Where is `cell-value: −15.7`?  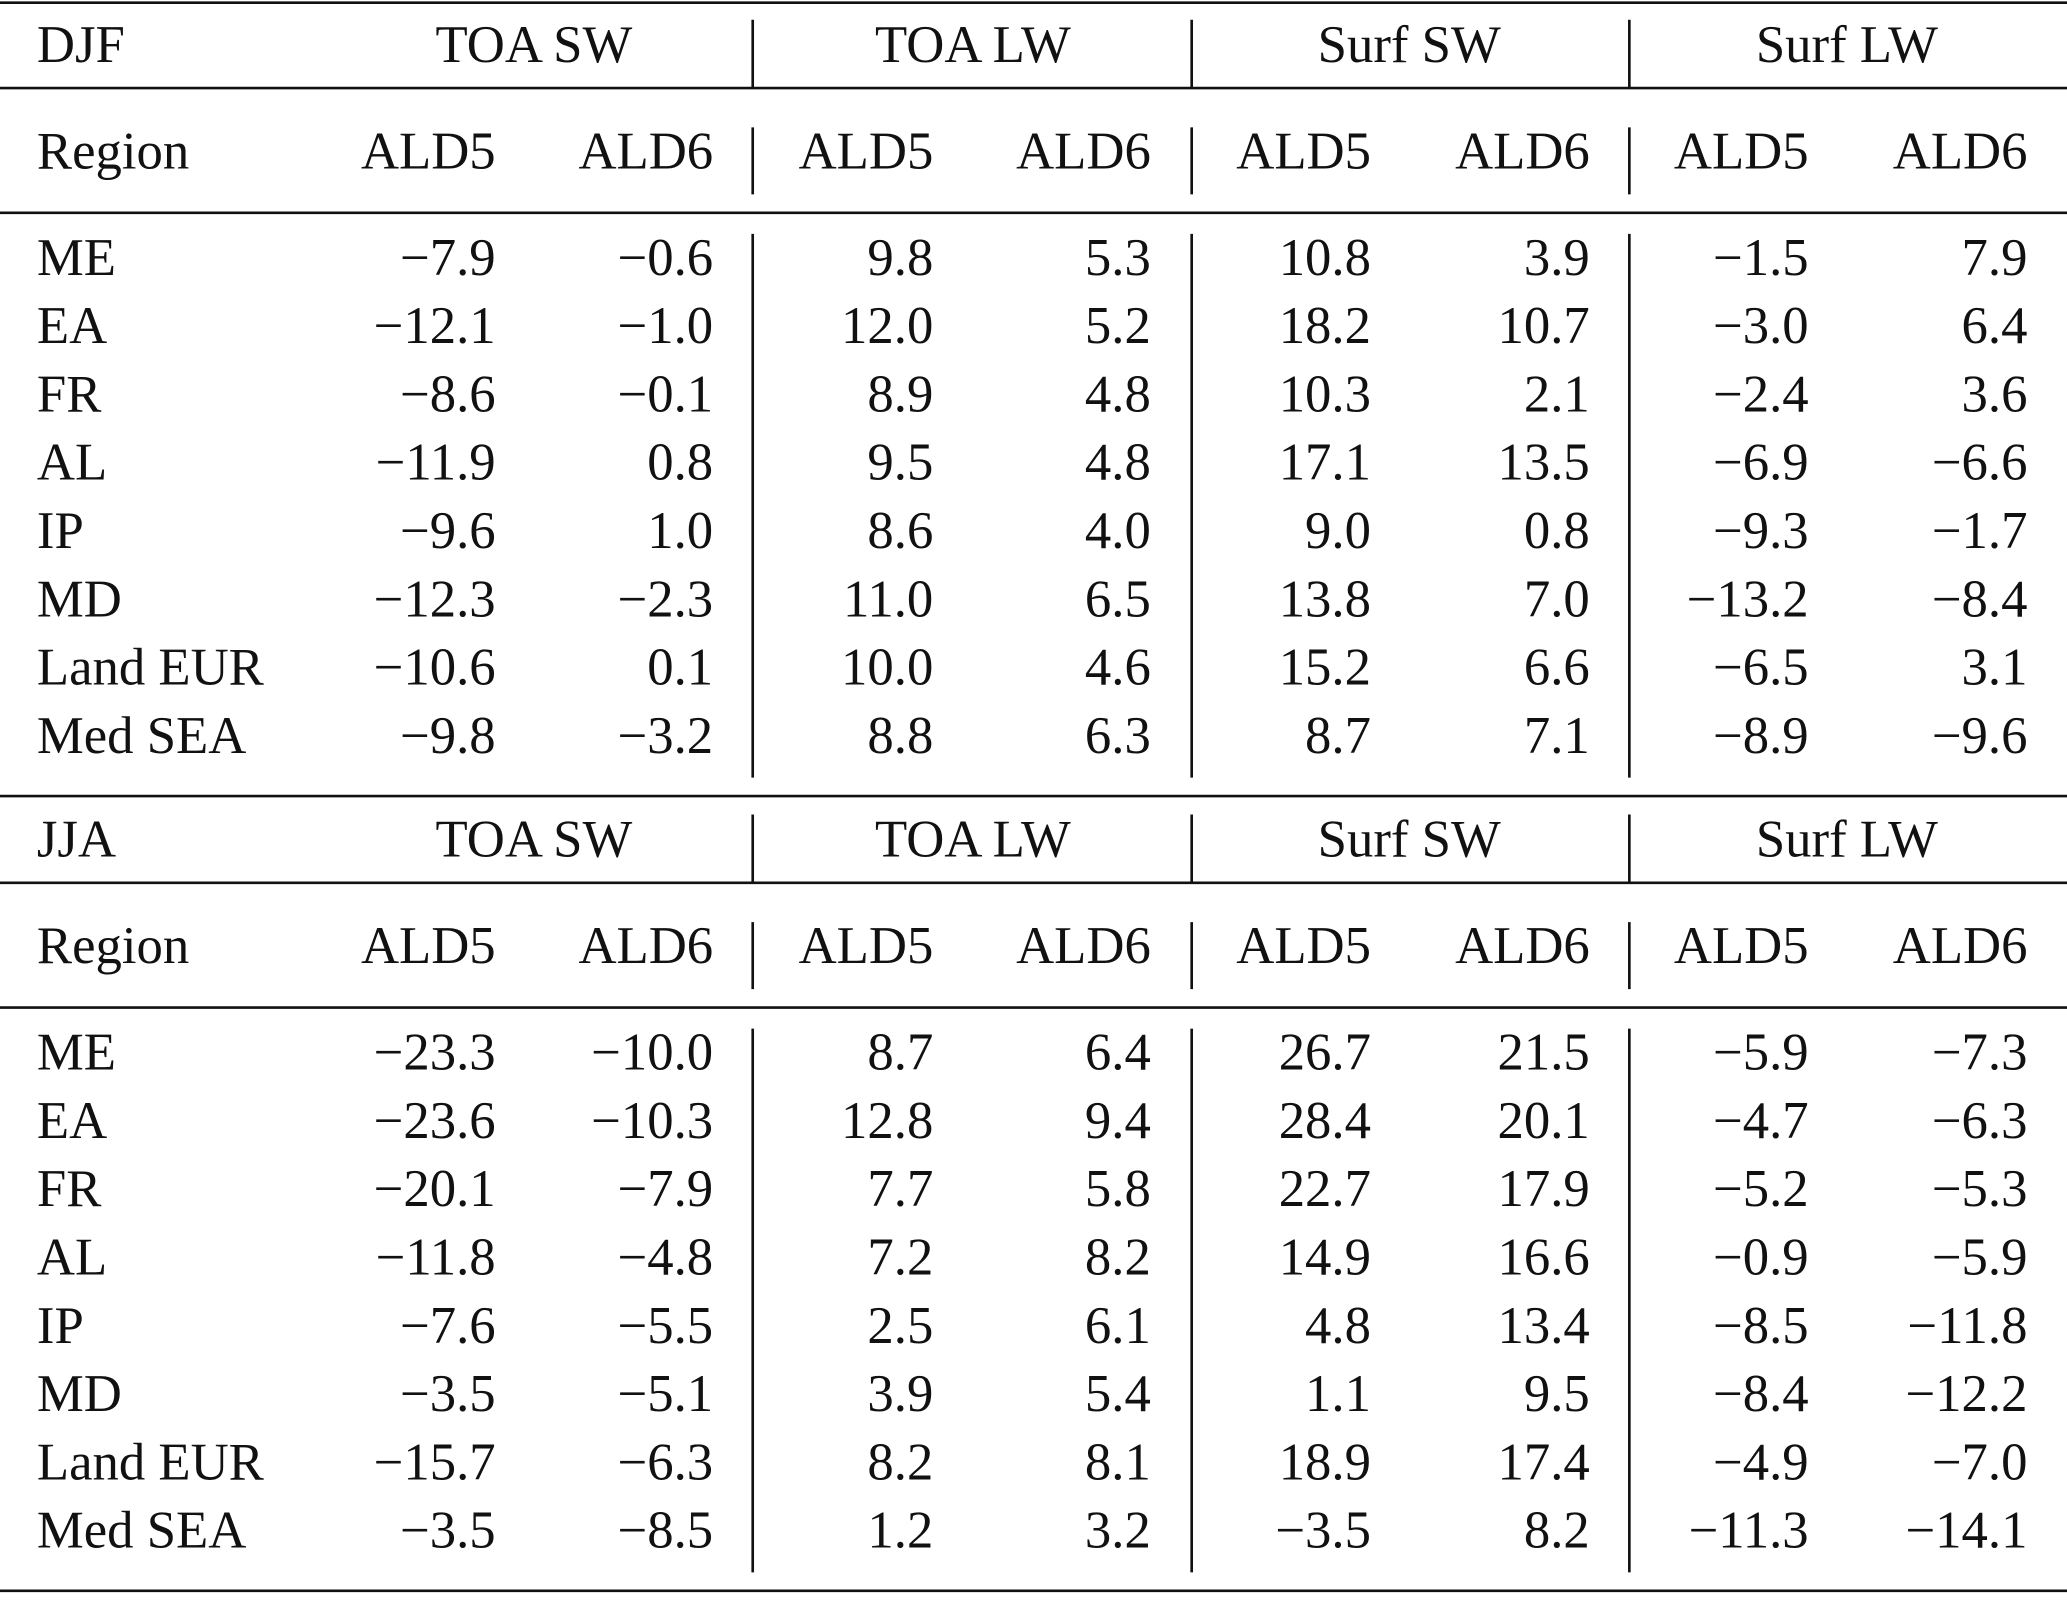
cell-value: −15.7 is located at coordinates (435, 1462).